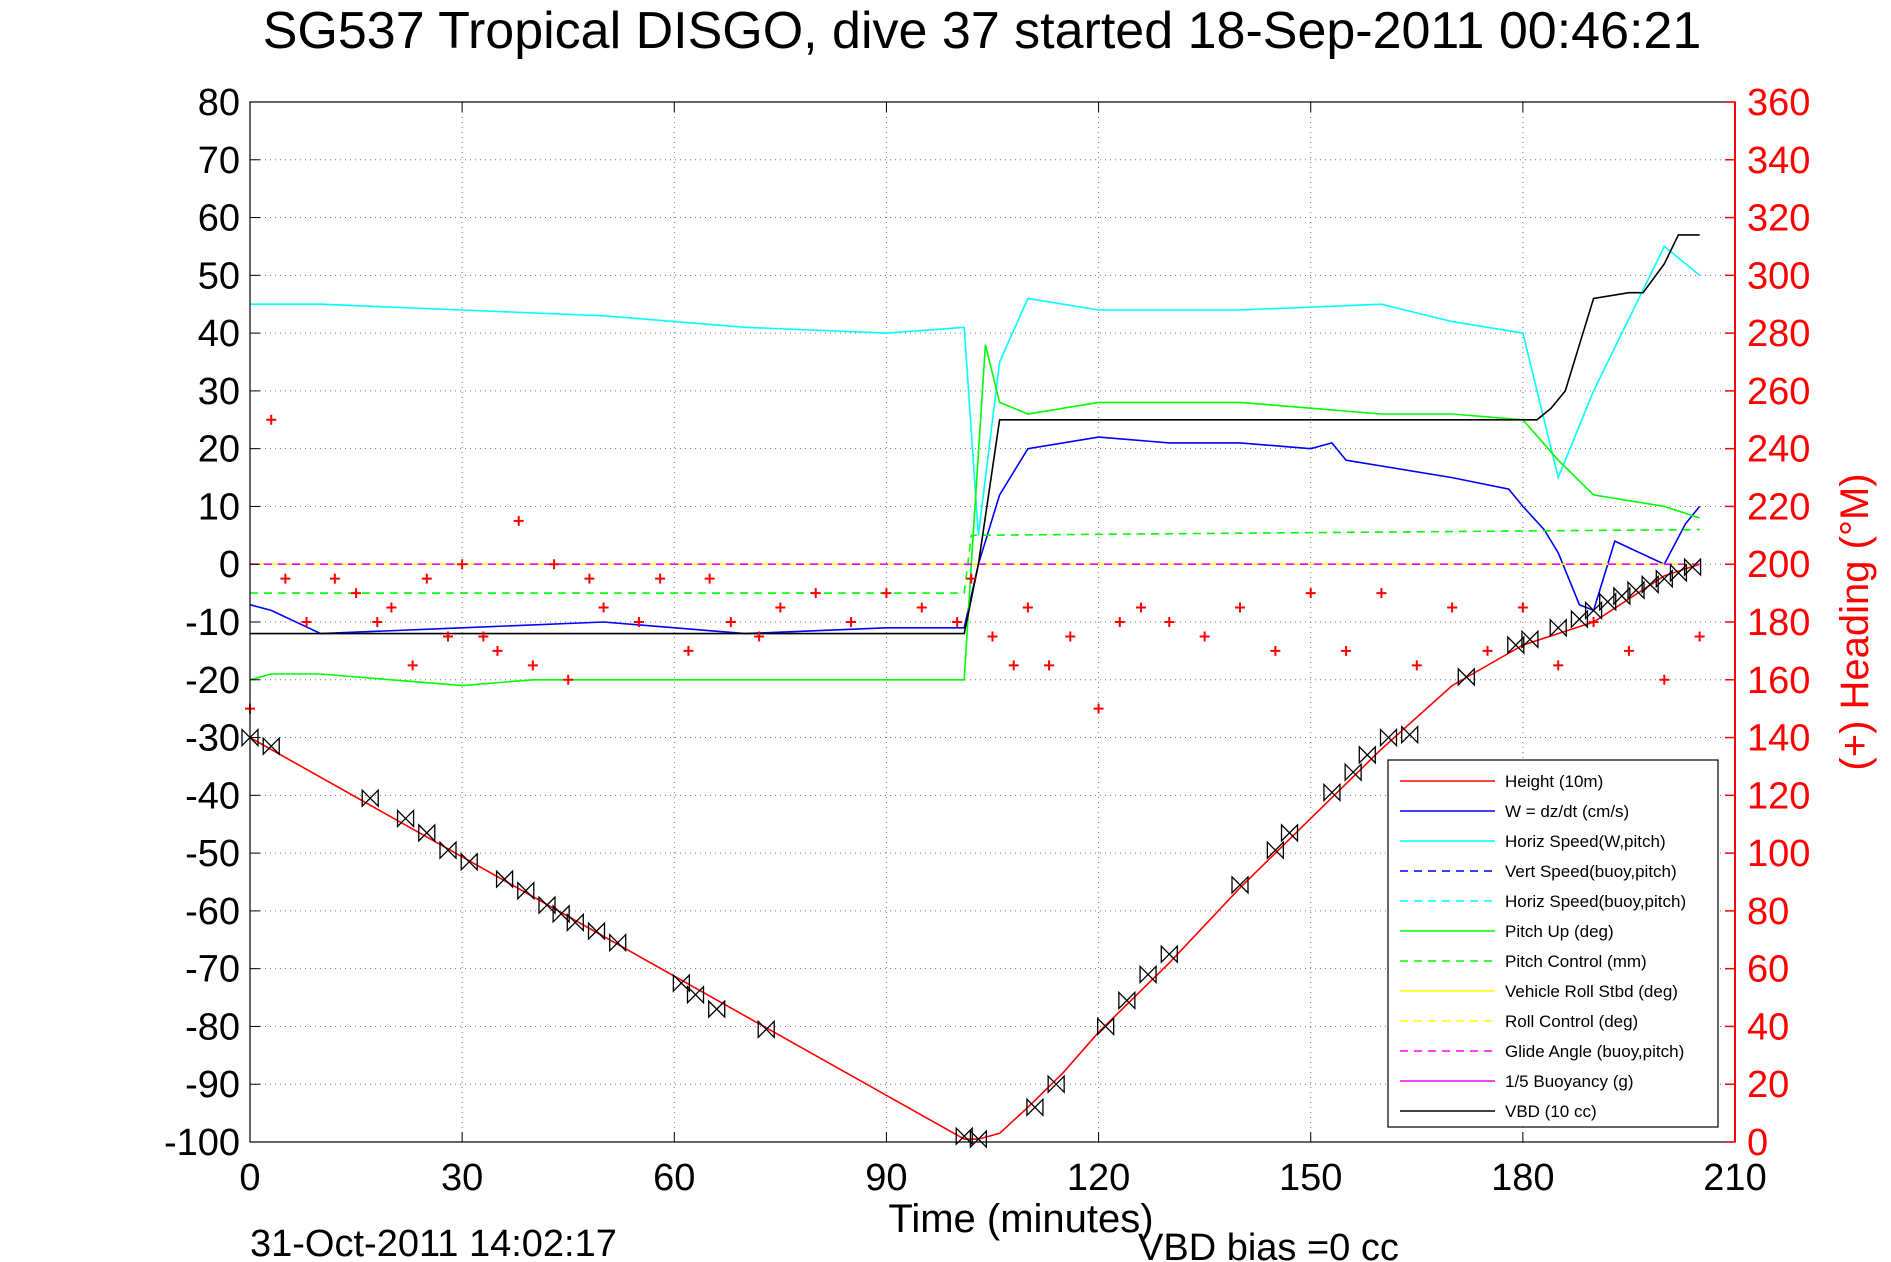 This screenshot has height=1262, width=1891. What do you see at coordinates (1554, 781) in the screenshot?
I see `legend-label: Height (10m)` at bounding box center [1554, 781].